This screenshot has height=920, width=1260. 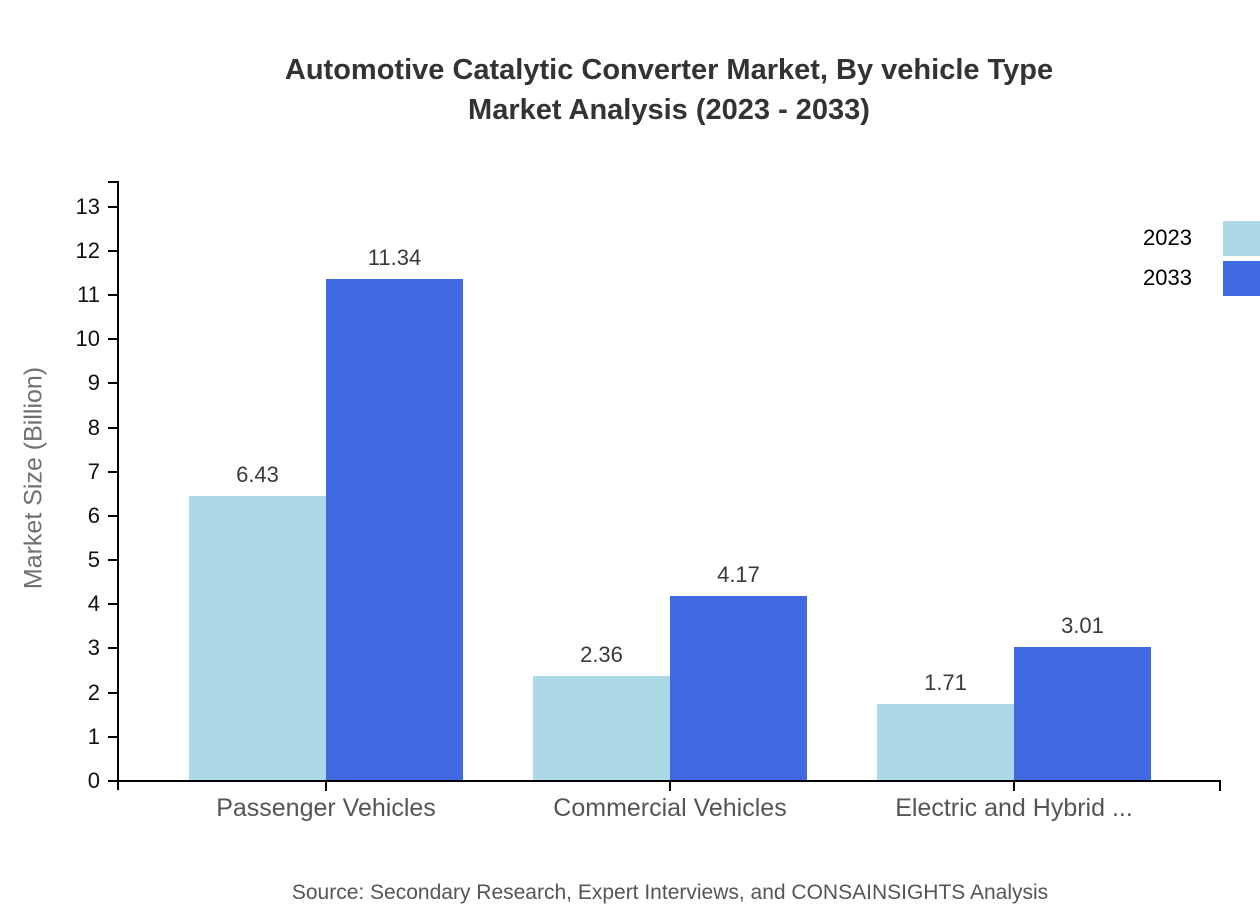 What do you see at coordinates (93, 427) in the screenshot?
I see `y-tick-label: 8` at bounding box center [93, 427].